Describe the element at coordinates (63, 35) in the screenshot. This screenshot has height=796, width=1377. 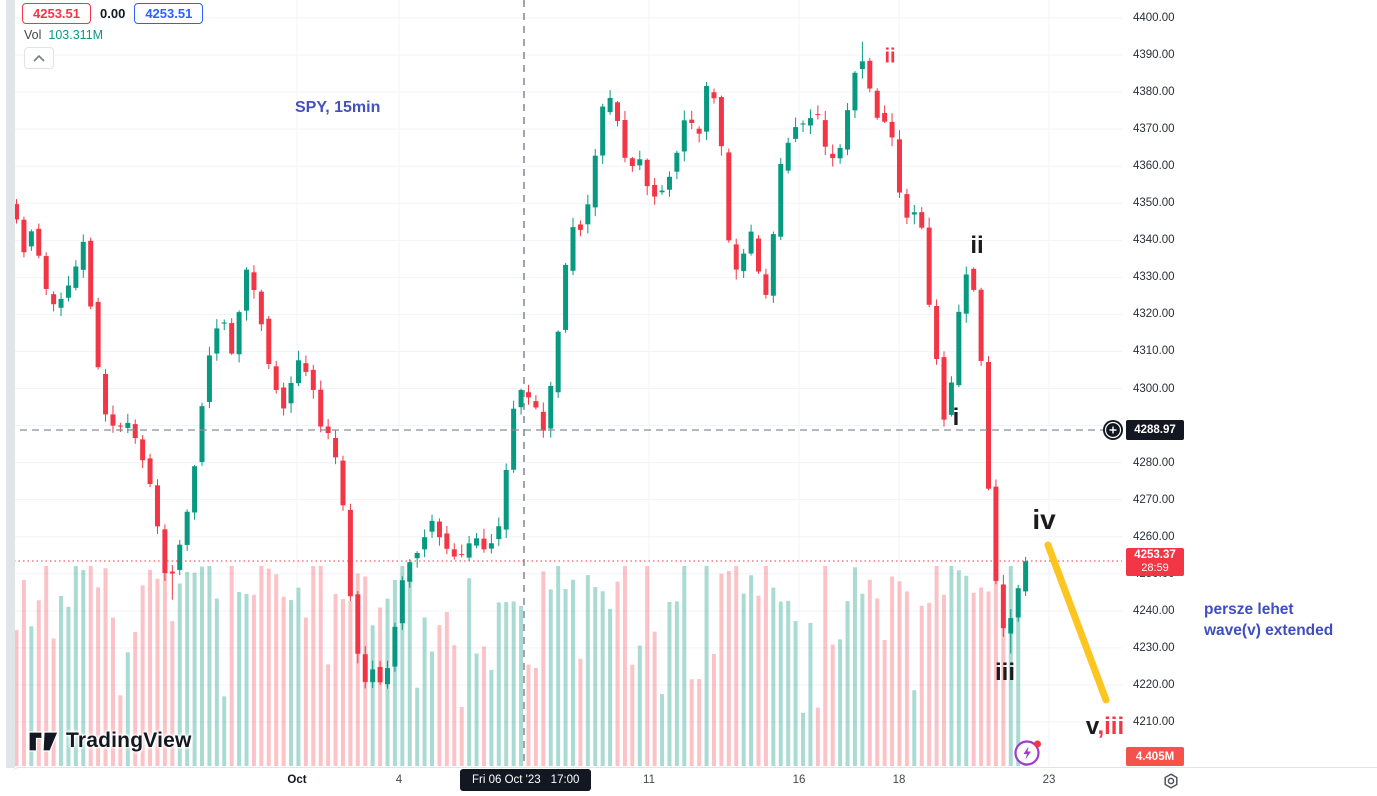
I see `volume-legend: Vol 103.311M` at that location.